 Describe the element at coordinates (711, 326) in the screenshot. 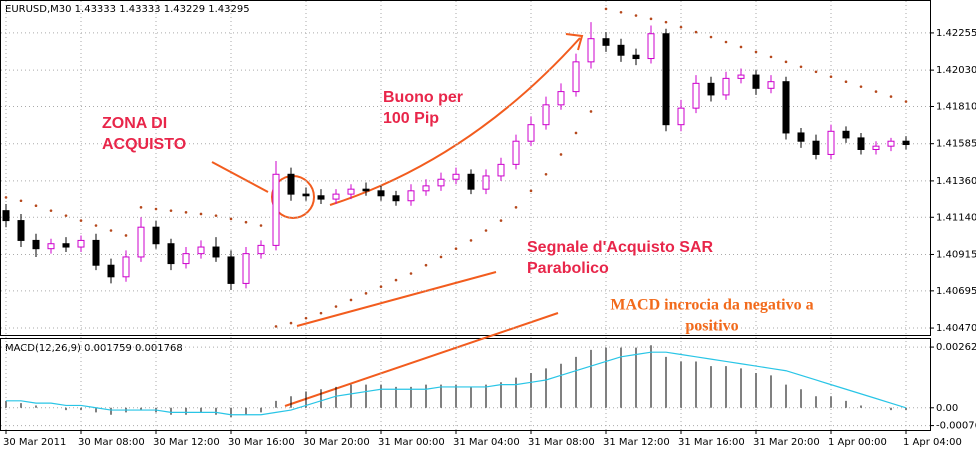

I see `annotation: positivo` at that location.